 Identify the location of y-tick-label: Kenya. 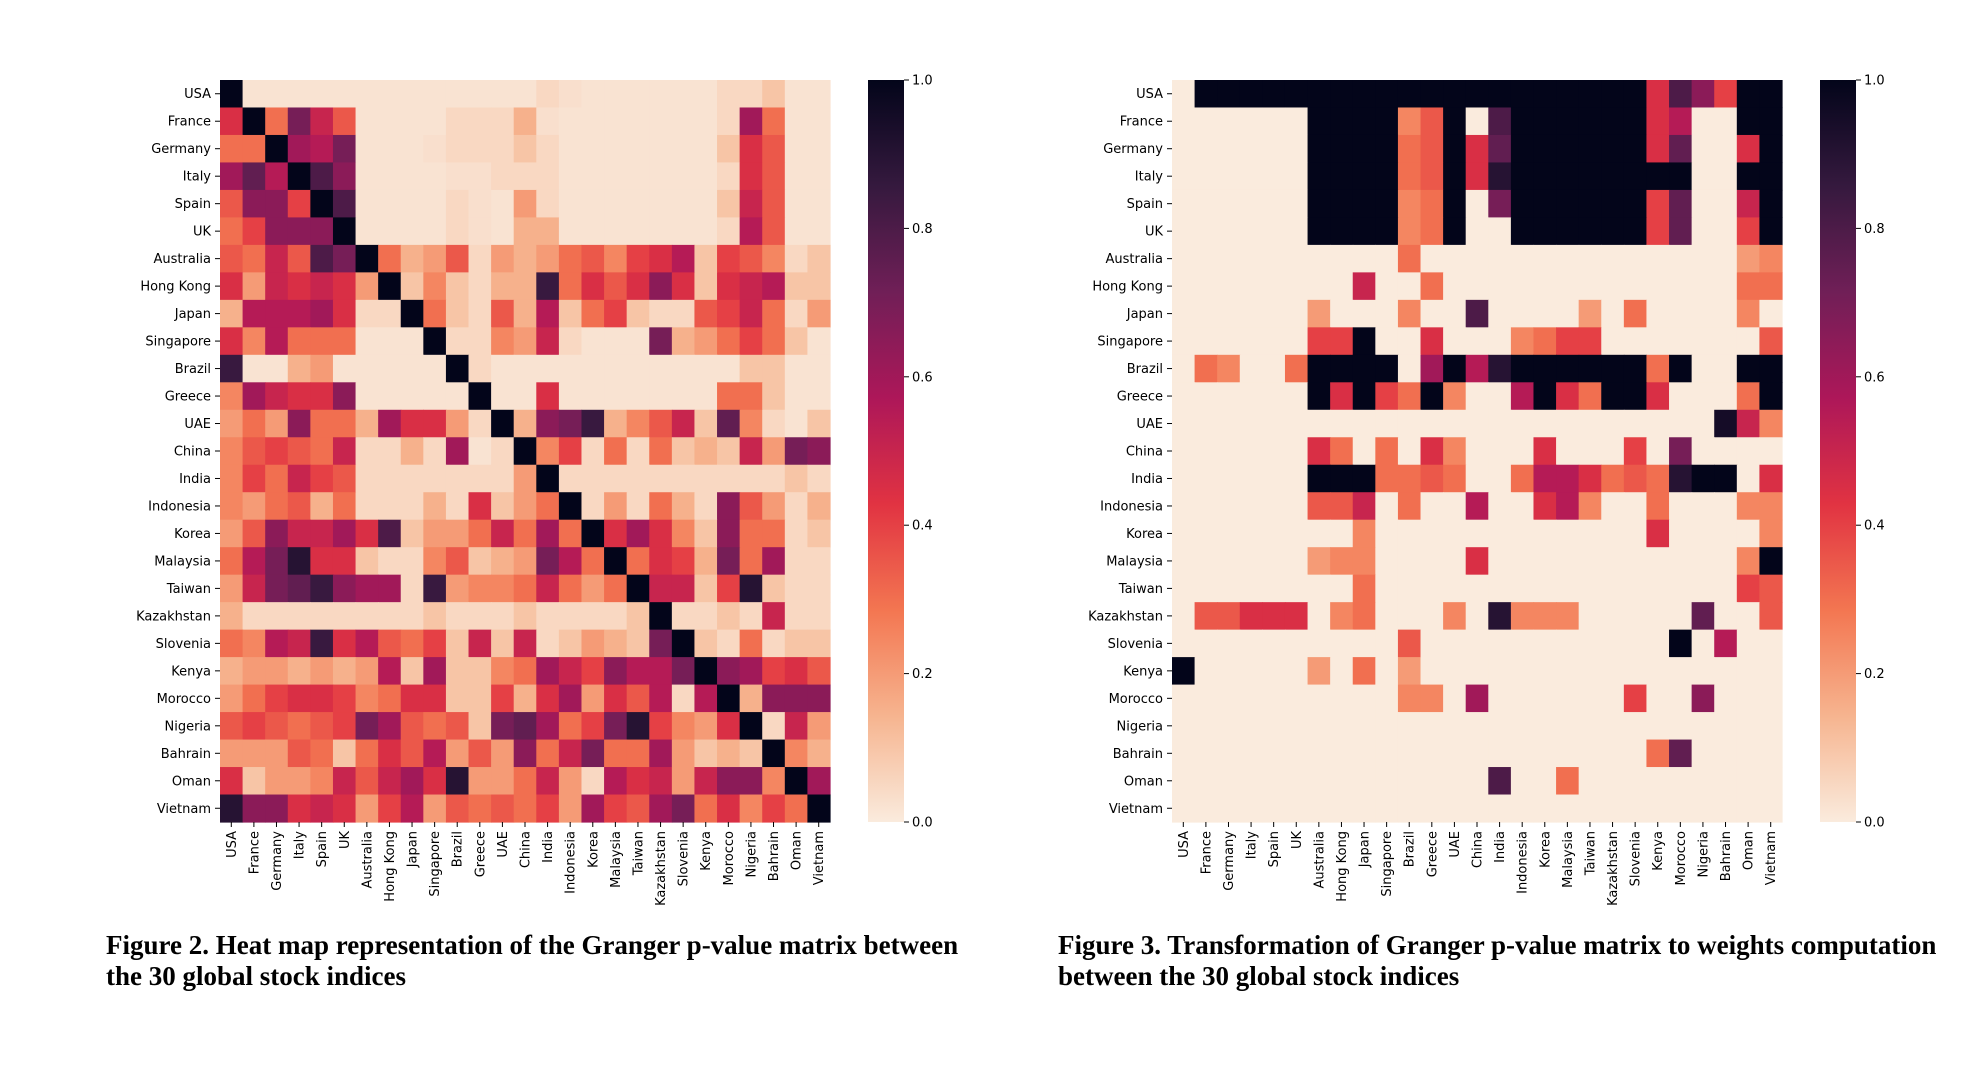
(1143, 671).